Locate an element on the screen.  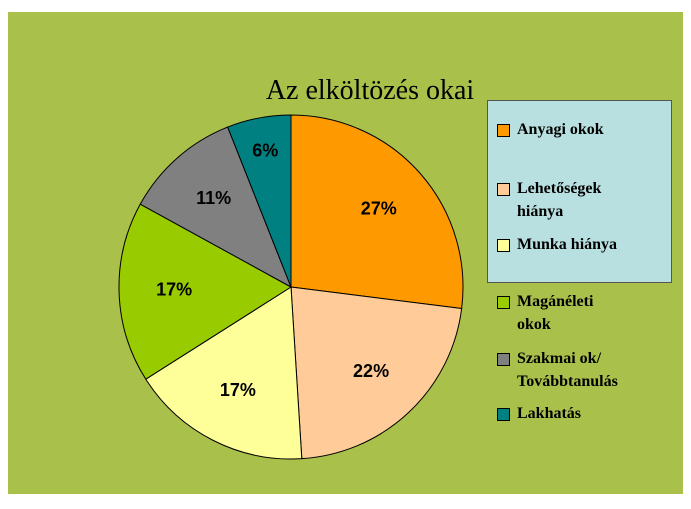
legend-box is located at coordinates (579, 191).